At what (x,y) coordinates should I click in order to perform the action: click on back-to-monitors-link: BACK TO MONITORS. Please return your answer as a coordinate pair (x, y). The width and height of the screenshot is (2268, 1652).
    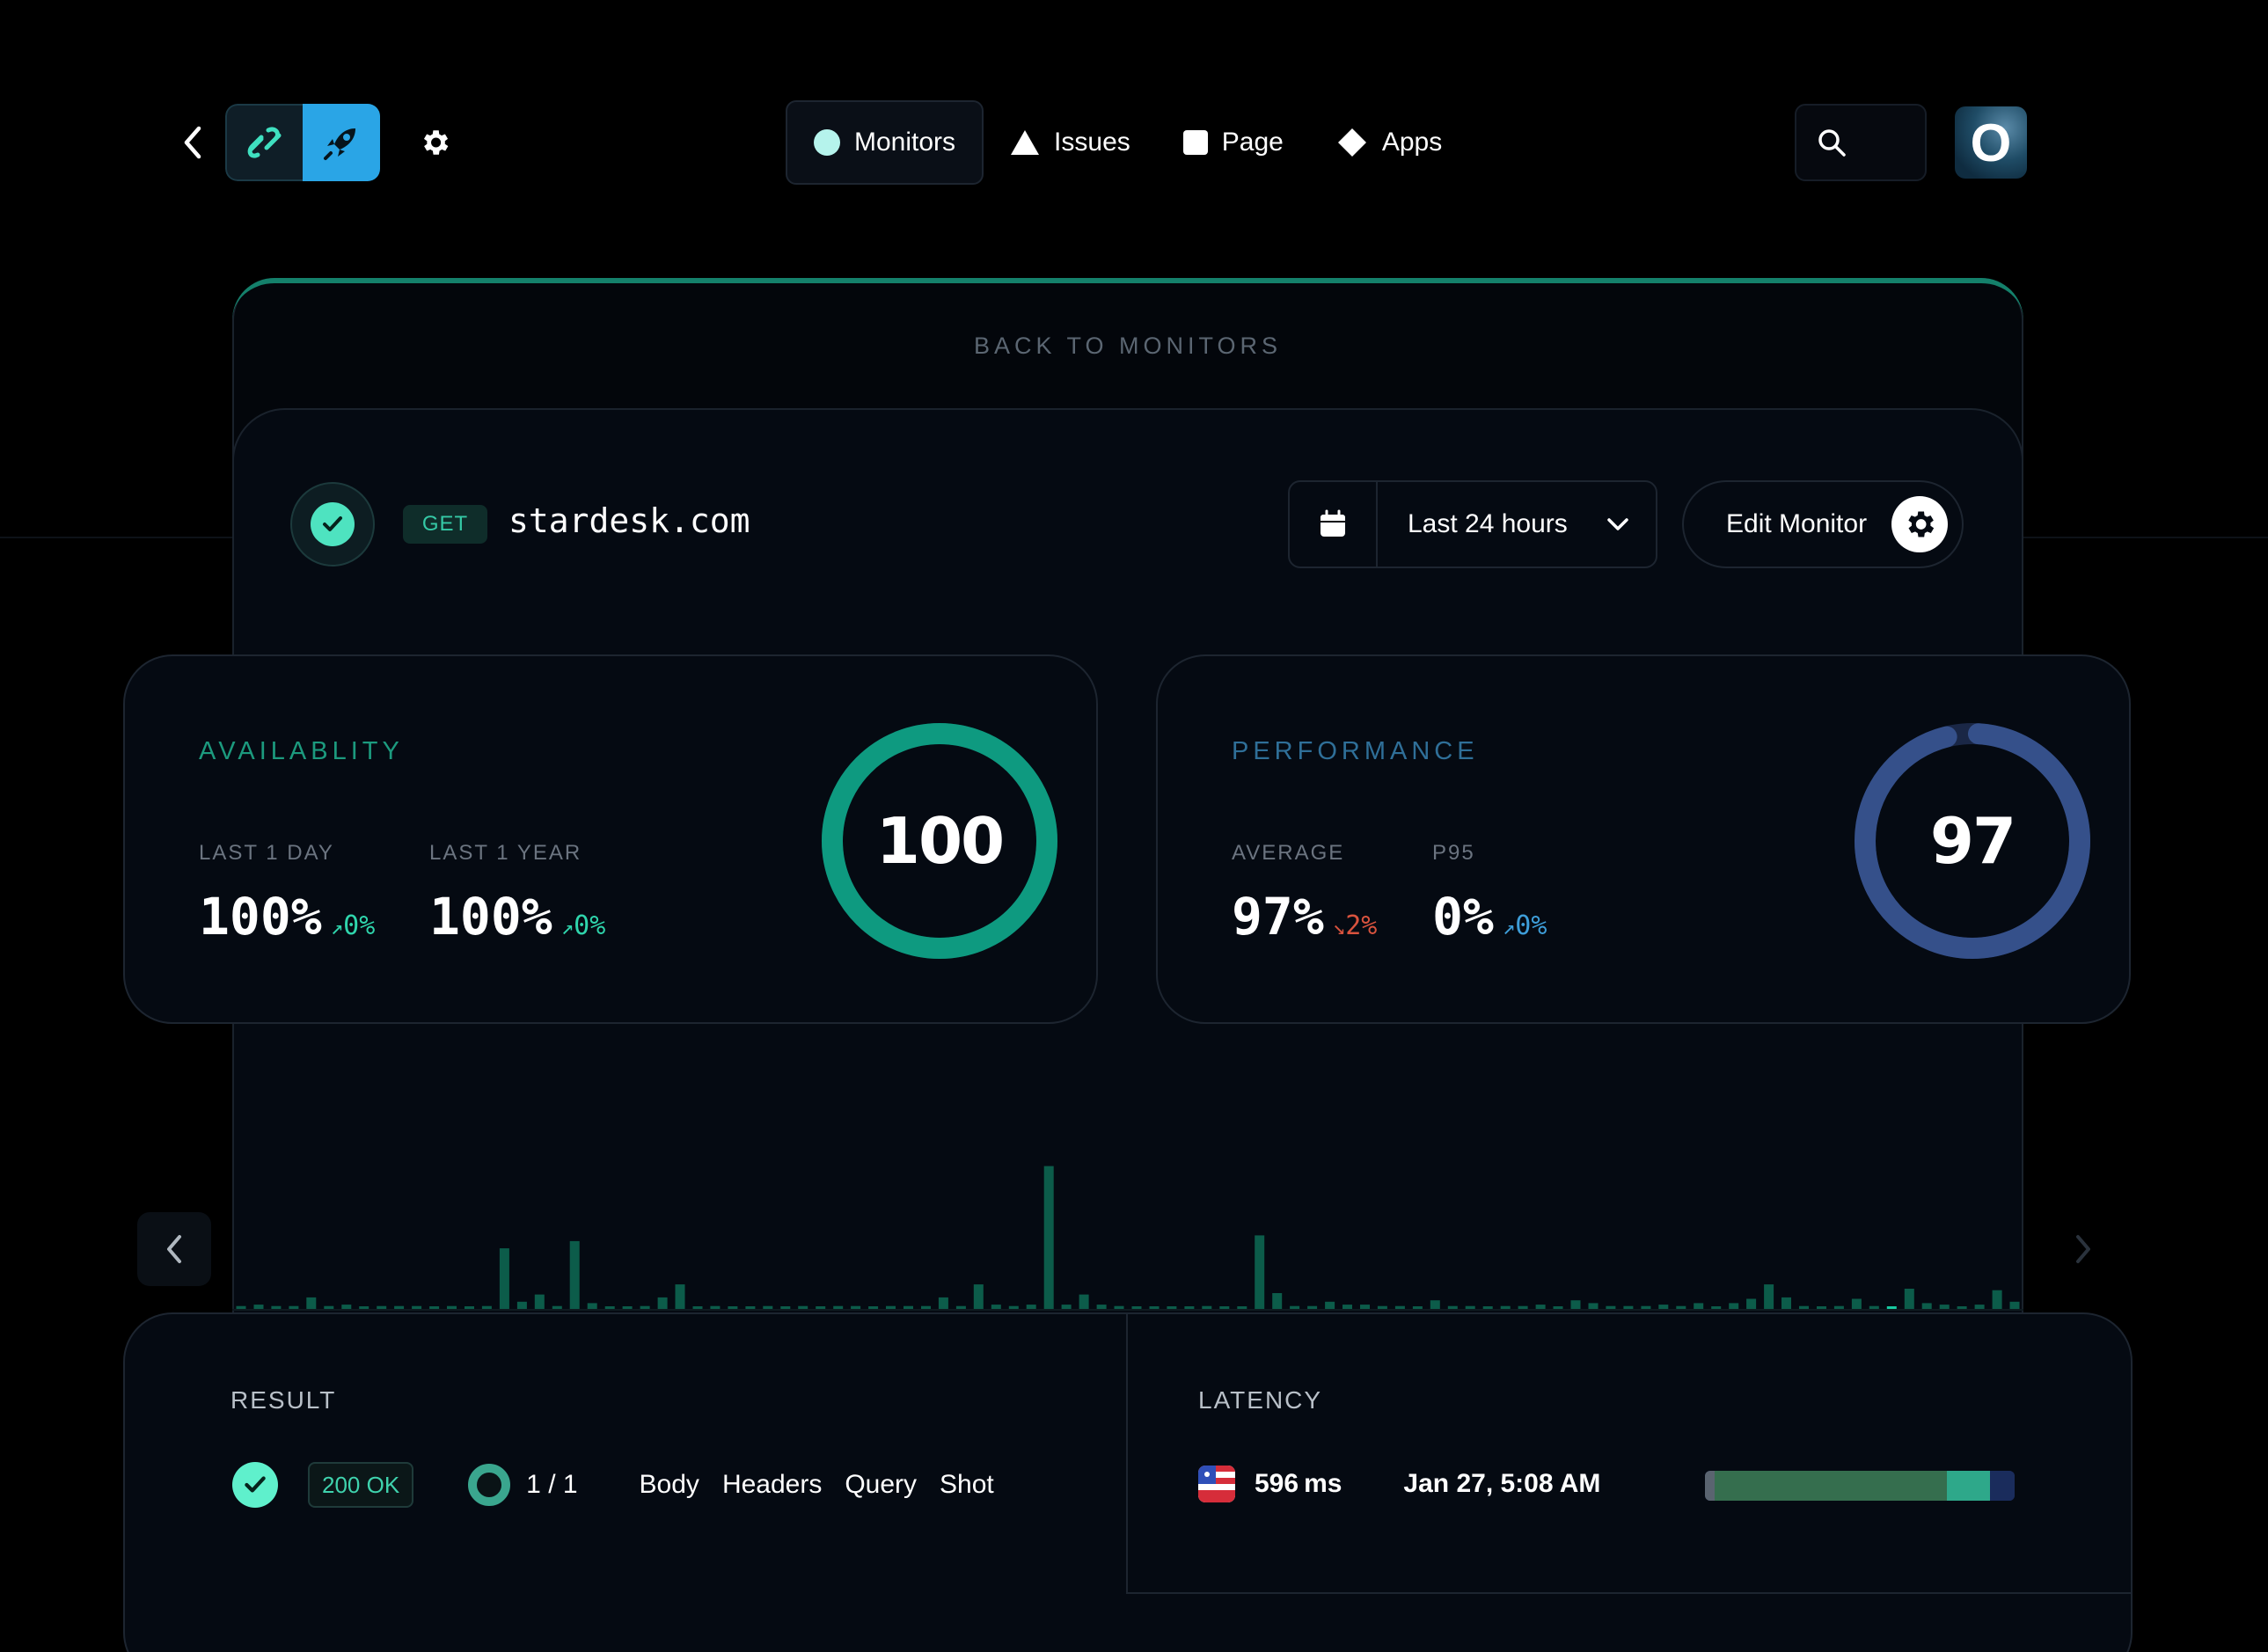
    Looking at the image, I should click on (1128, 346).